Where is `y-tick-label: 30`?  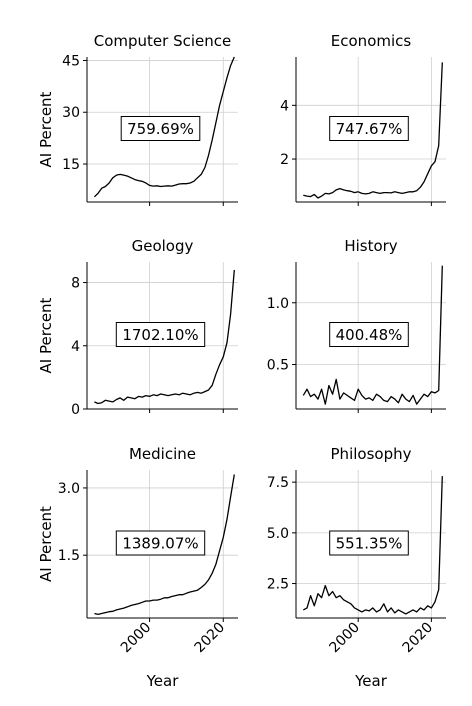
y-tick-label: 30 is located at coordinates (71, 113).